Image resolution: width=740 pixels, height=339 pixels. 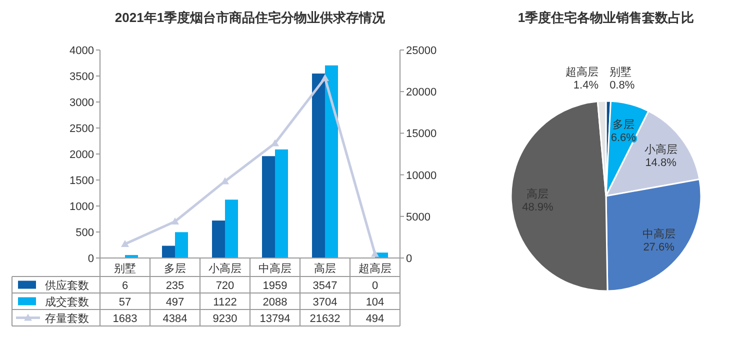 I want to click on data-label: 14.8%, so click(x=661, y=163).